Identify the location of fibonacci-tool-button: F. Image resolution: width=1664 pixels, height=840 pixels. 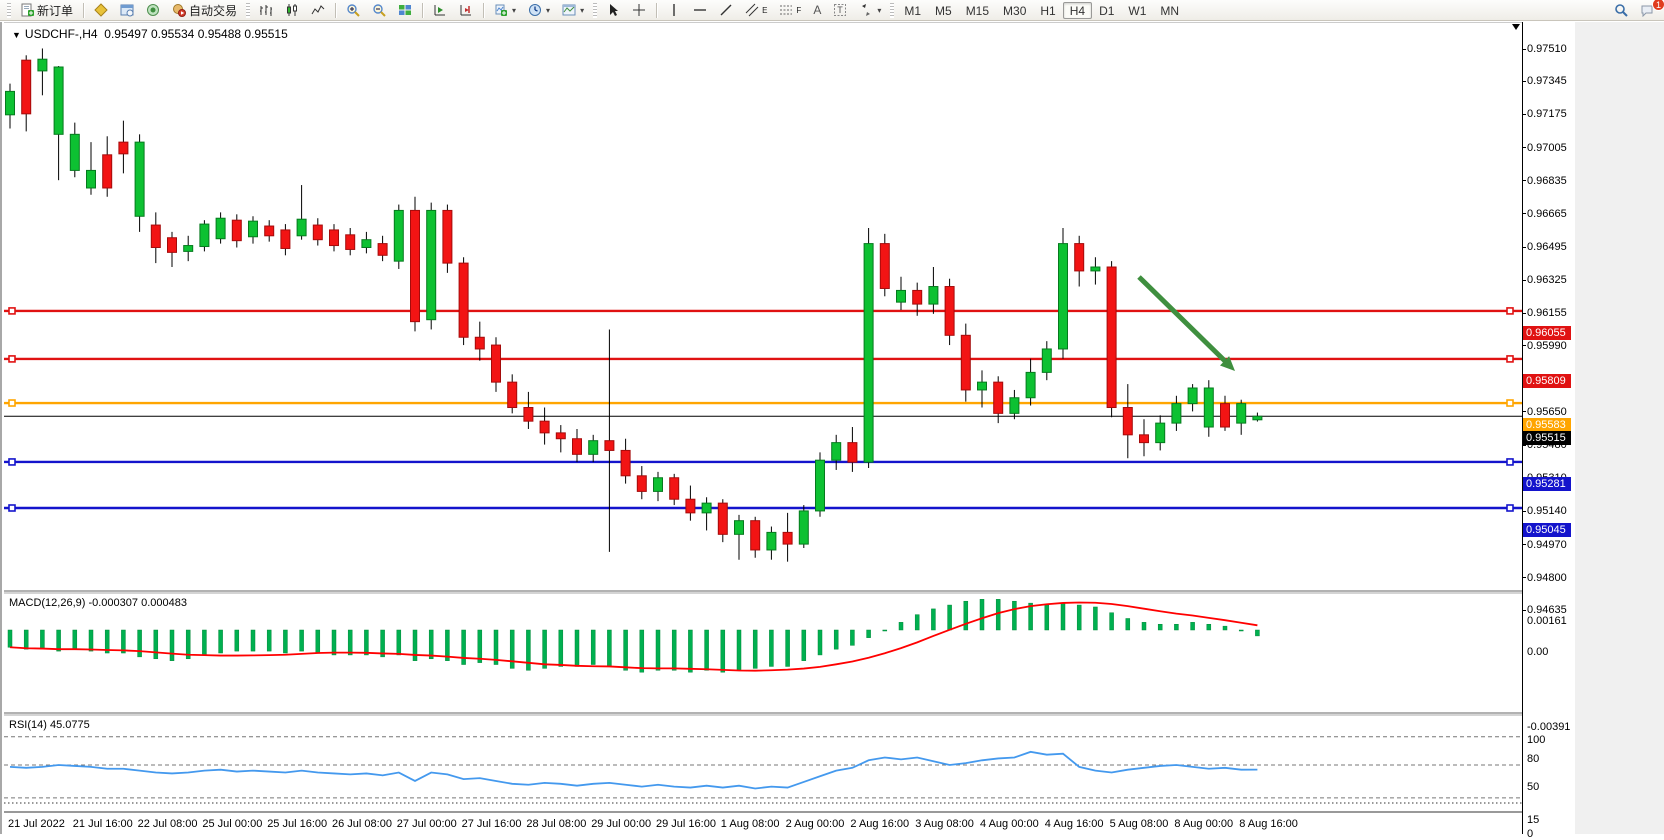
(790, 10).